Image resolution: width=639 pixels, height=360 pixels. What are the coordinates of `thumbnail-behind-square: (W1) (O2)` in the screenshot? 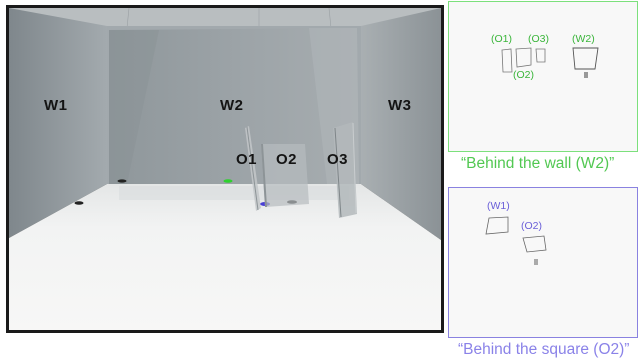 It's located at (543, 262).